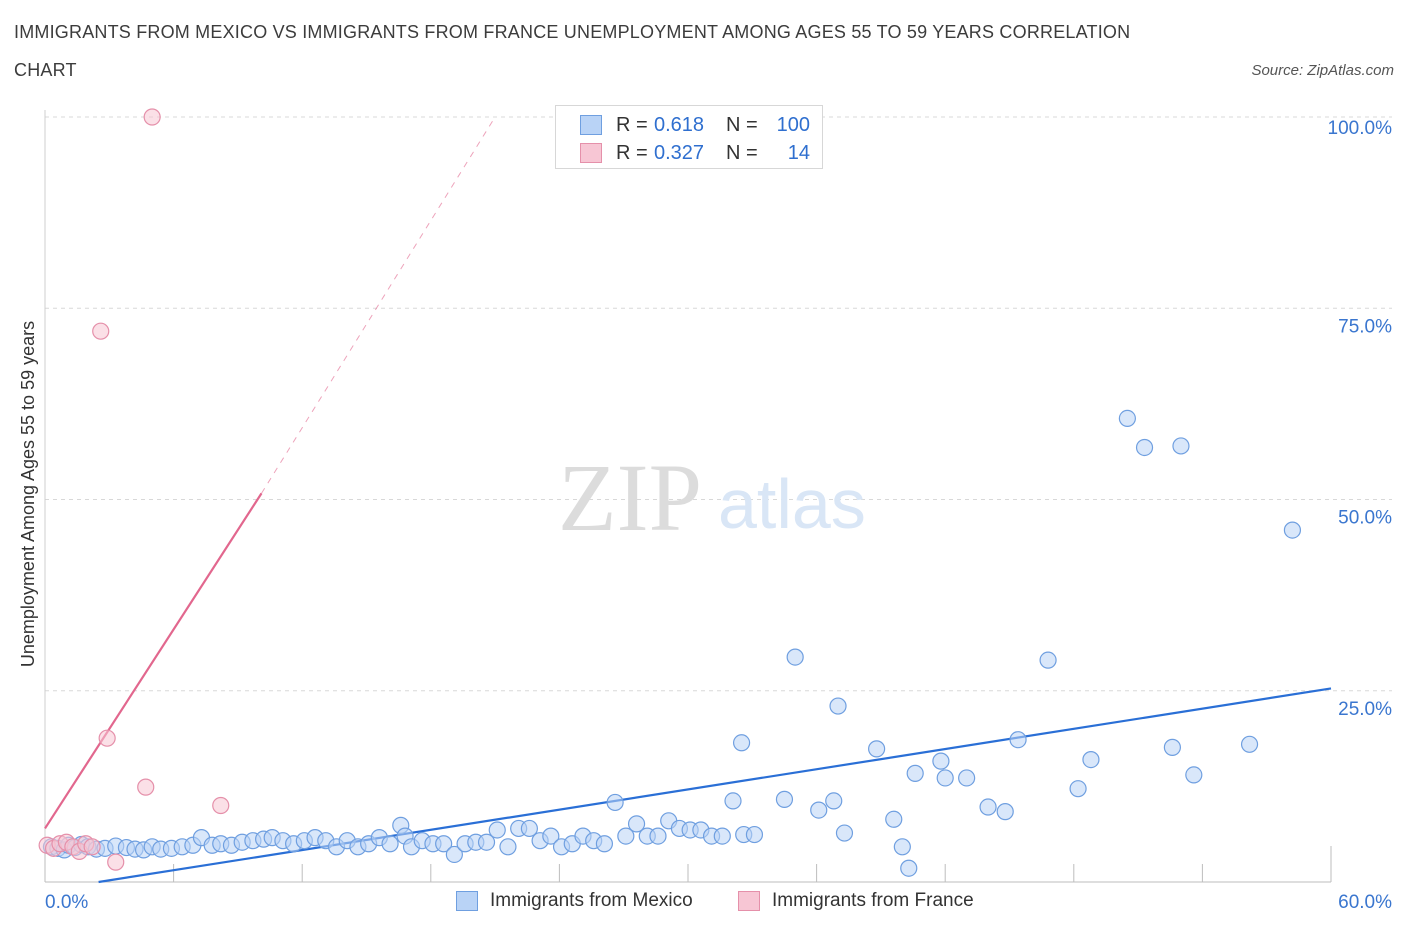 Image resolution: width=1406 pixels, height=930 pixels. Describe the element at coordinates (591, 125) in the screenshot. I see `legend-swatch-mexico` at that location.